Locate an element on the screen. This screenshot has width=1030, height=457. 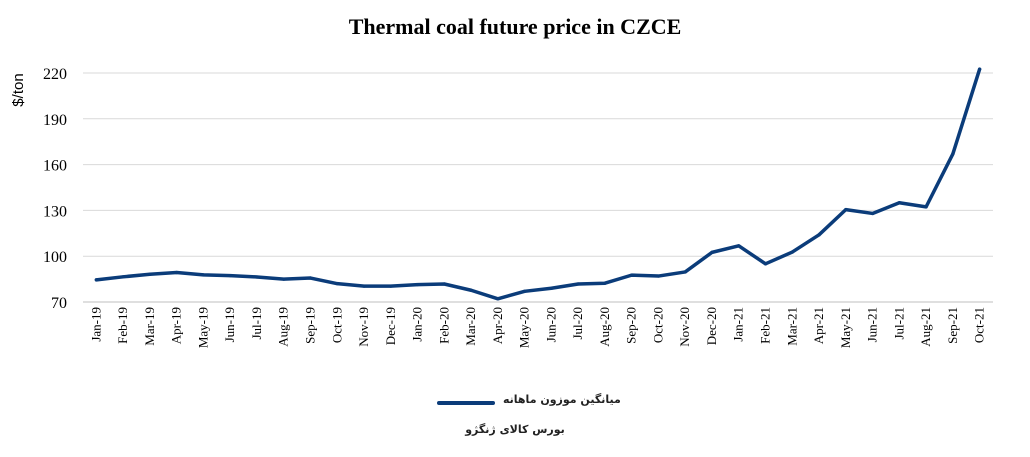
x-tick-label: Feb-21 is located at coordinates (765, 325).